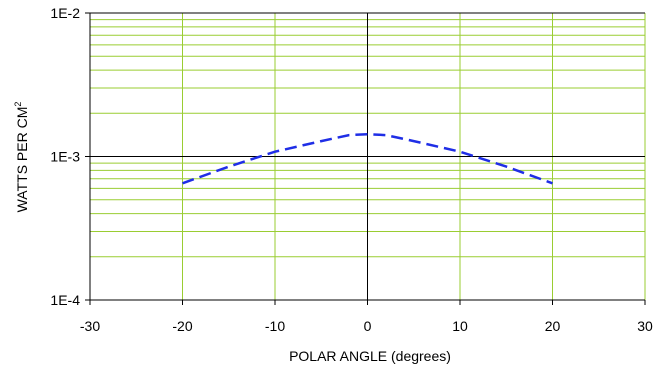 The image size is (655, 369). I want to click on y-axis-title-superscript: 2, so click(18, 104).